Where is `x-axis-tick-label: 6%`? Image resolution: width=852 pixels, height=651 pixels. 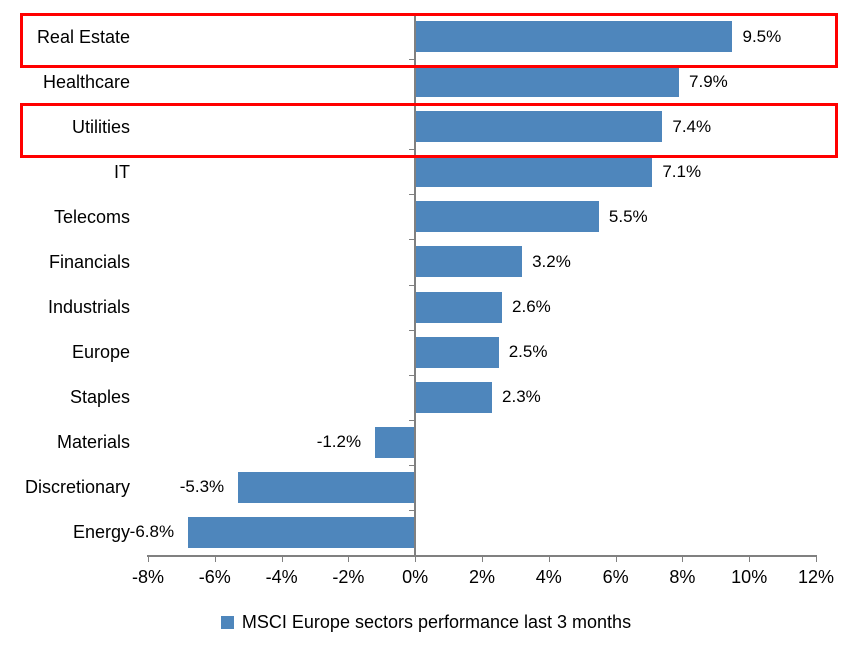 x-axis-tick-label: 6% is located at coordinates (615, 577).